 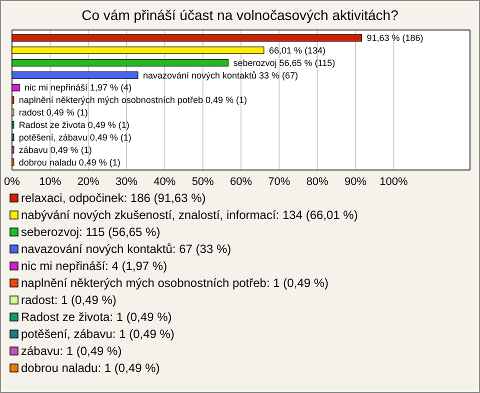 I want to click on legend-label: seberozvoj: 115 (56,65 %), so click(x=90, y=232).